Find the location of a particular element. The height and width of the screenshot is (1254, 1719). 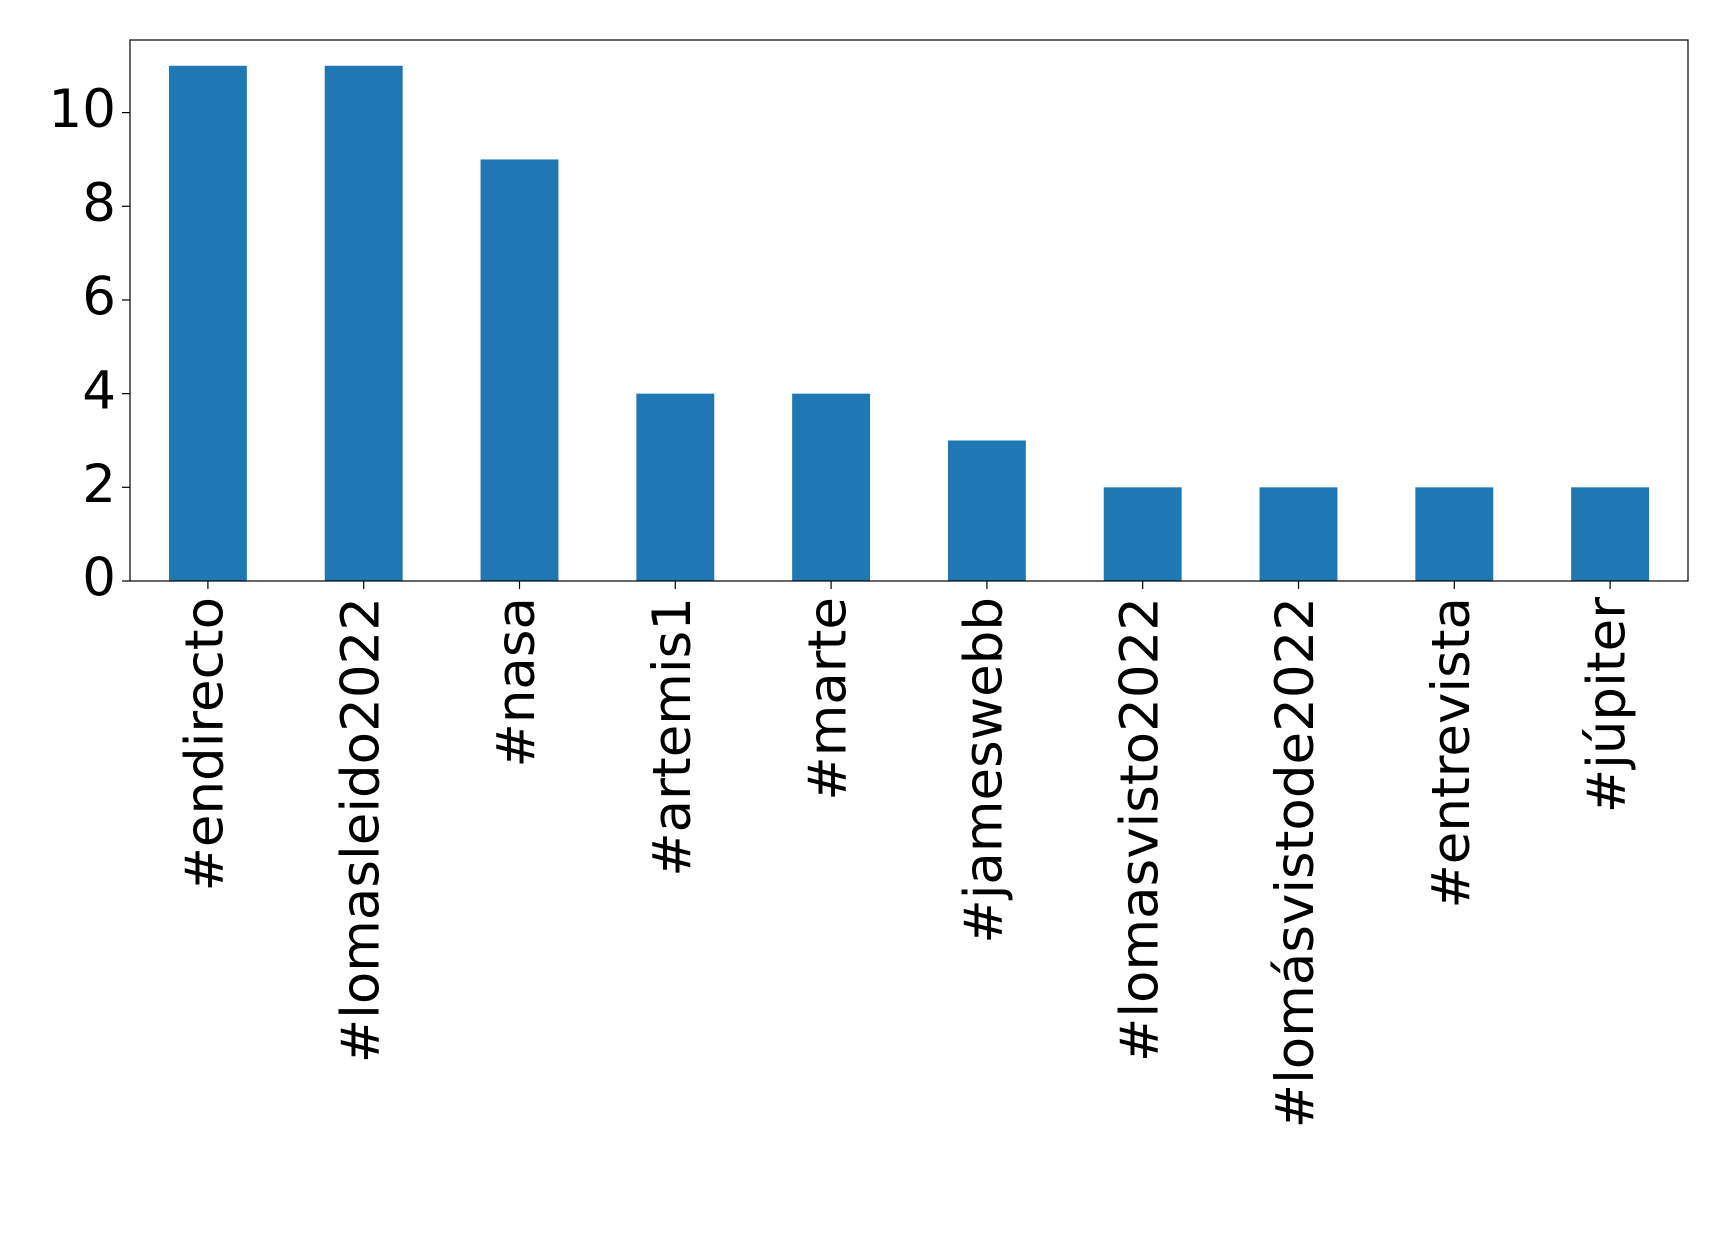

x-tick-label: #jameswebb is located at coordinates (984, 770).